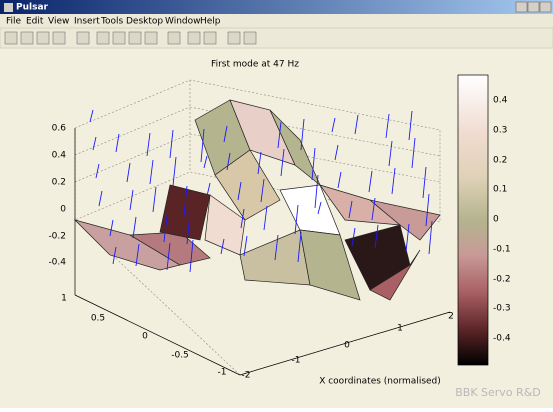 The width and height of the screenshot is (553, 412). I want to click on menu-item: Edit, so click(35, 22).